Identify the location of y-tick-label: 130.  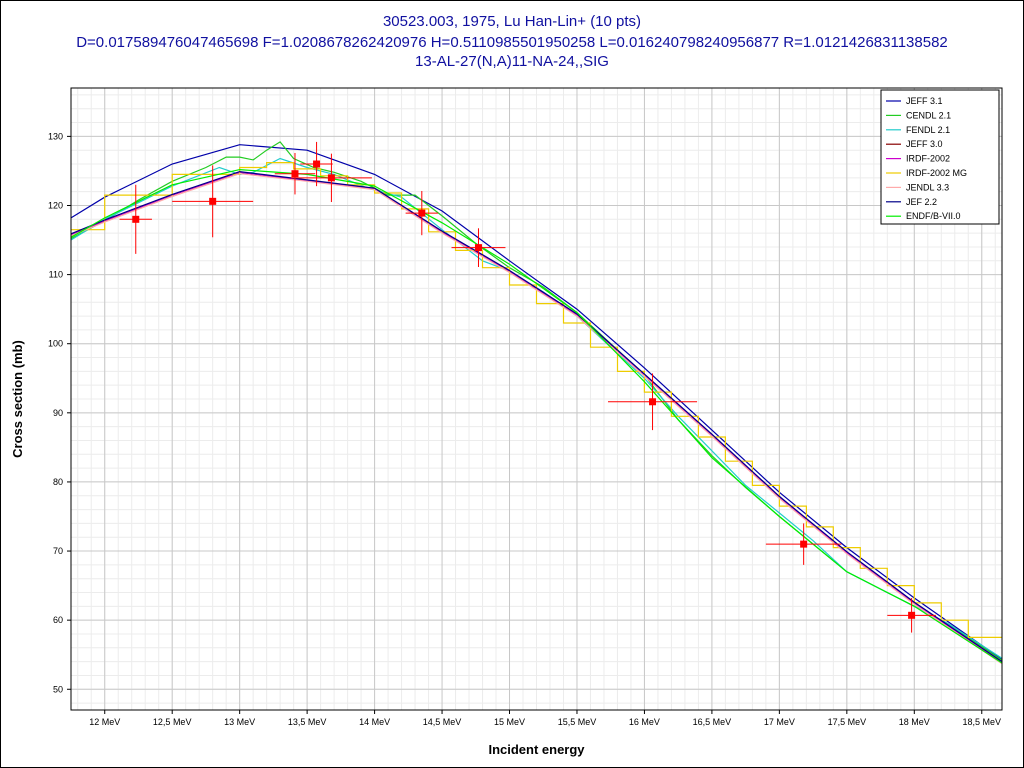
(55, 136).